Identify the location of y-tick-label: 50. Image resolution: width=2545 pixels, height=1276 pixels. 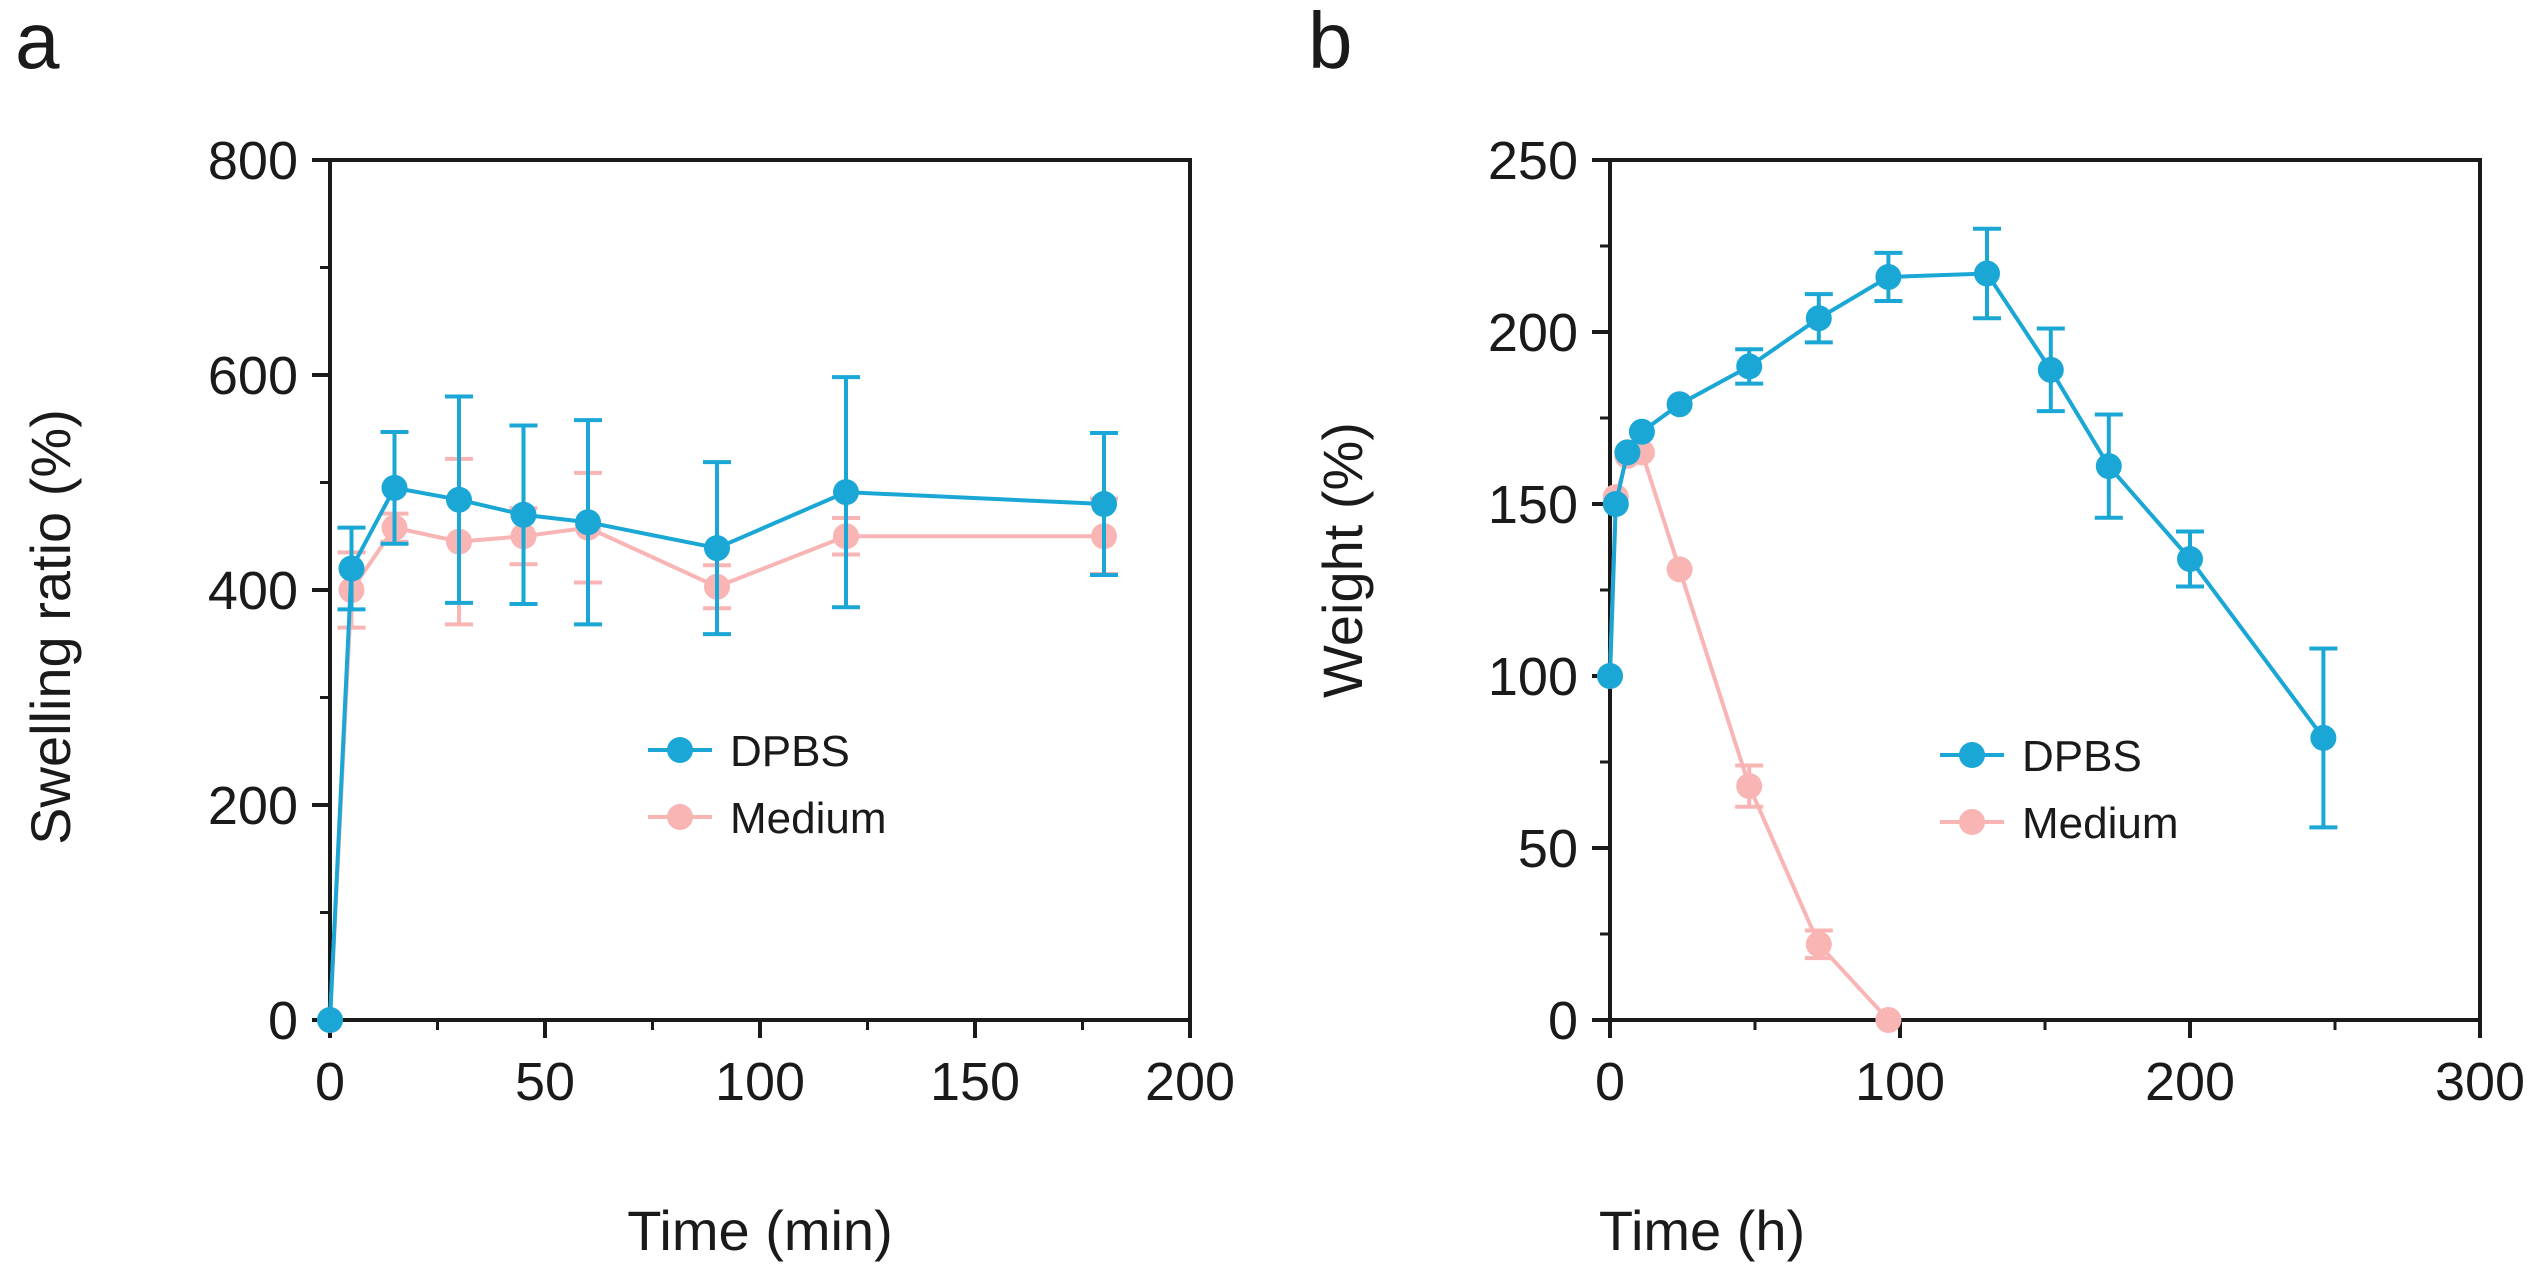
(1548, 849).